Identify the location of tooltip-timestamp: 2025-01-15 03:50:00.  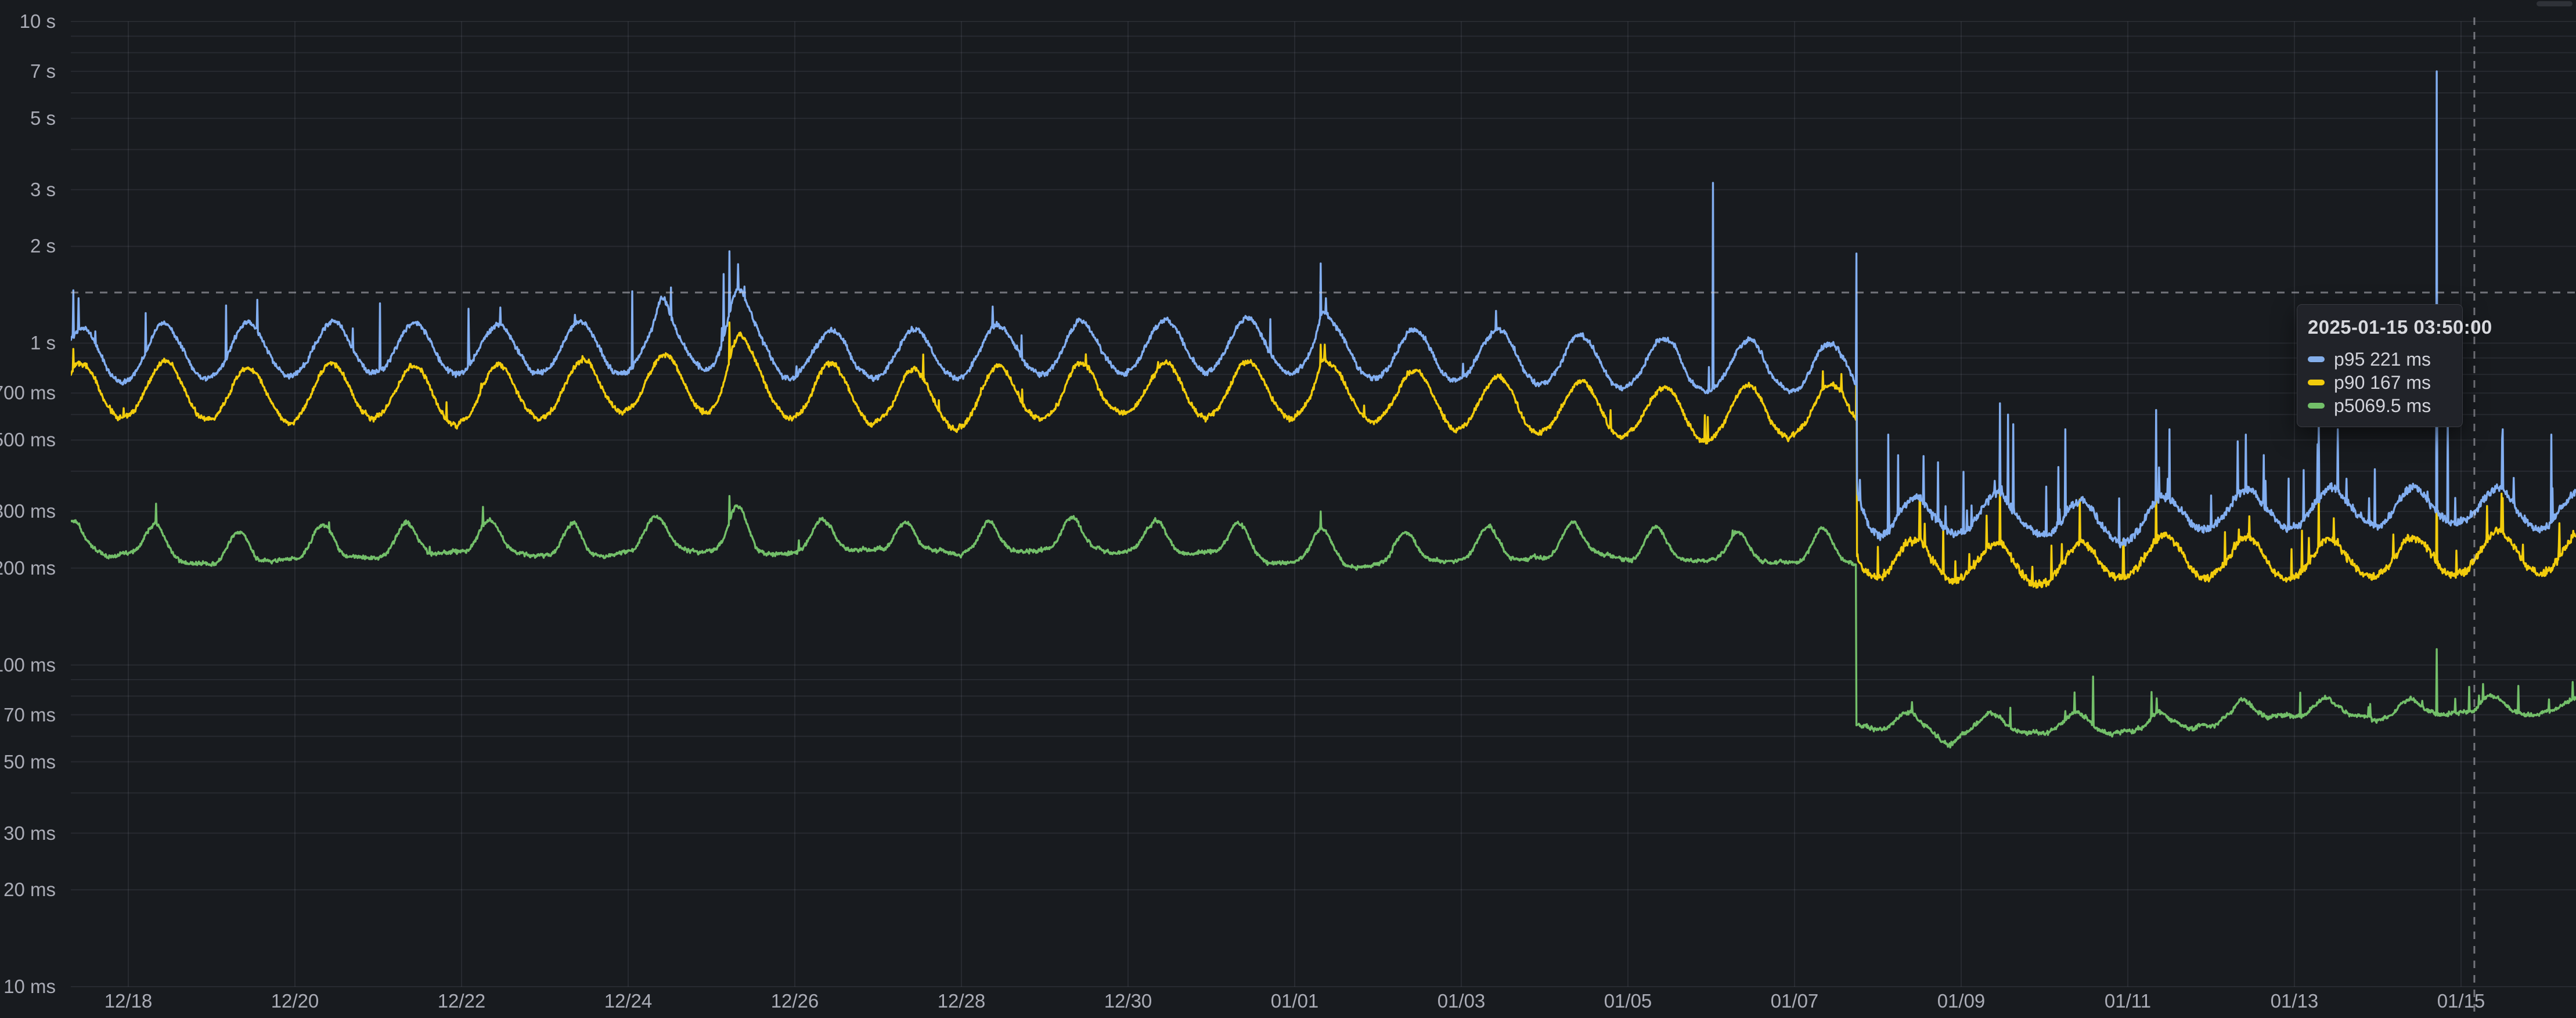
(2400, 327).